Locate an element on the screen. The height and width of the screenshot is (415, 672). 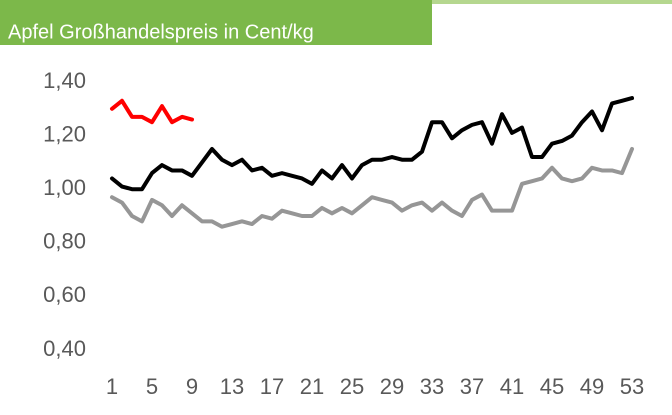
x-tick-label: 25 is located at coordinates (352, 386).